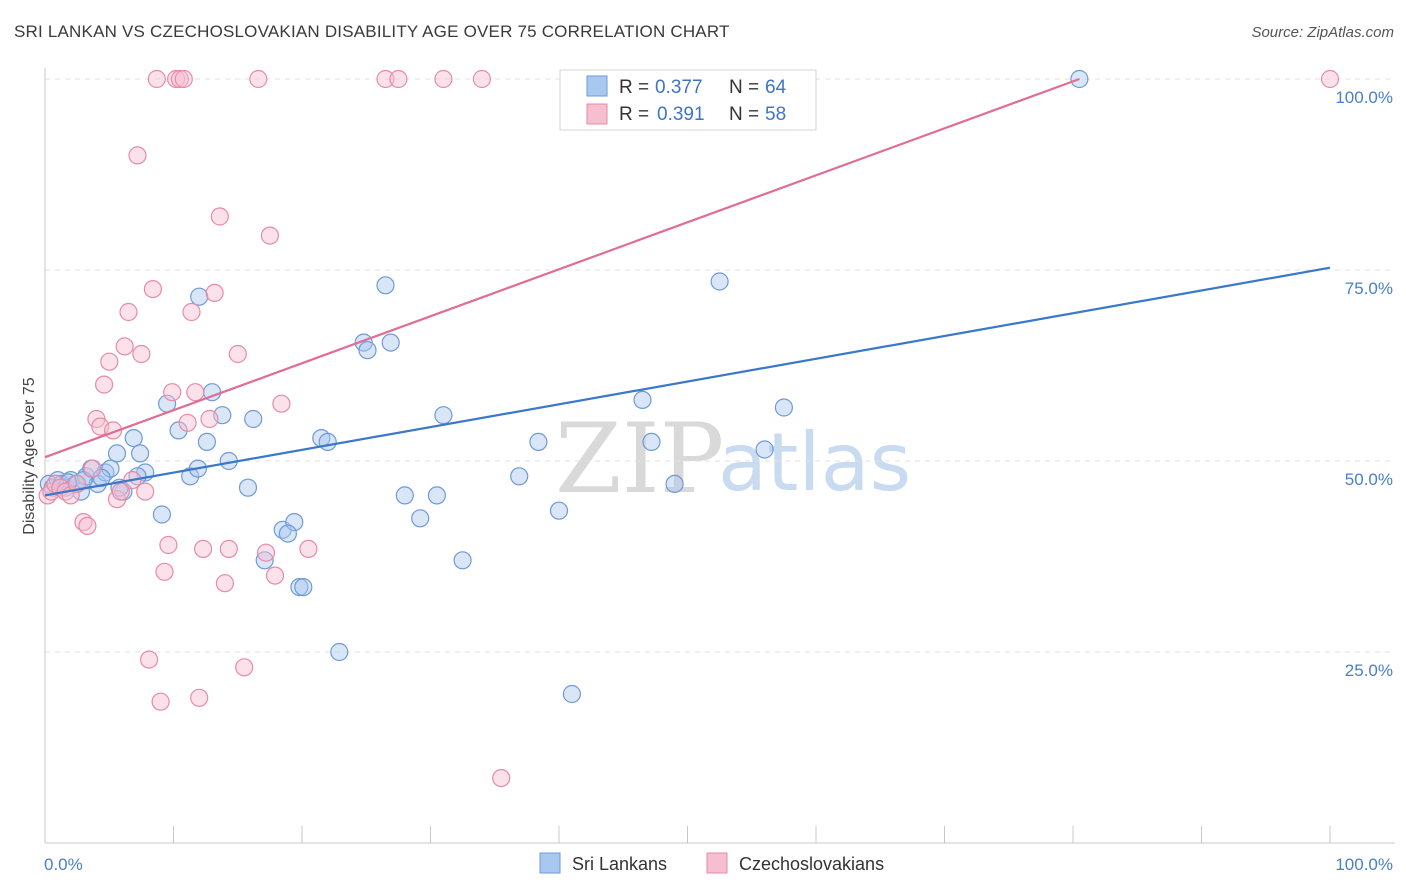 This screenshot has width=1406, height=892. What do you see at coordinates (634, 87) in the screenshot?
I see `legend-r-label-0: R =` at bounding box center [634, 87].